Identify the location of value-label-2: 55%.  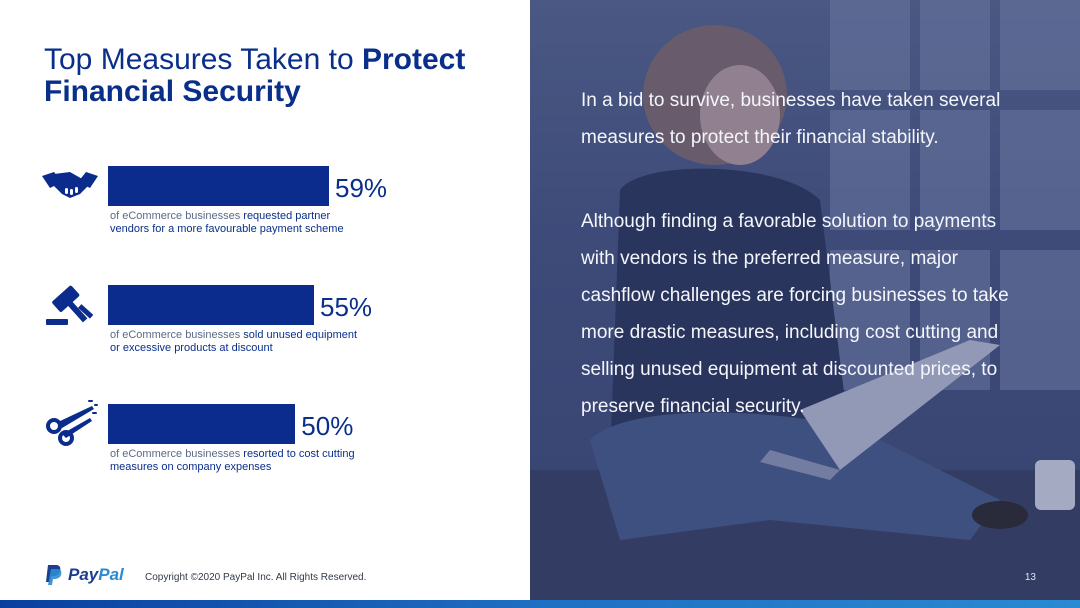
(346, 307).